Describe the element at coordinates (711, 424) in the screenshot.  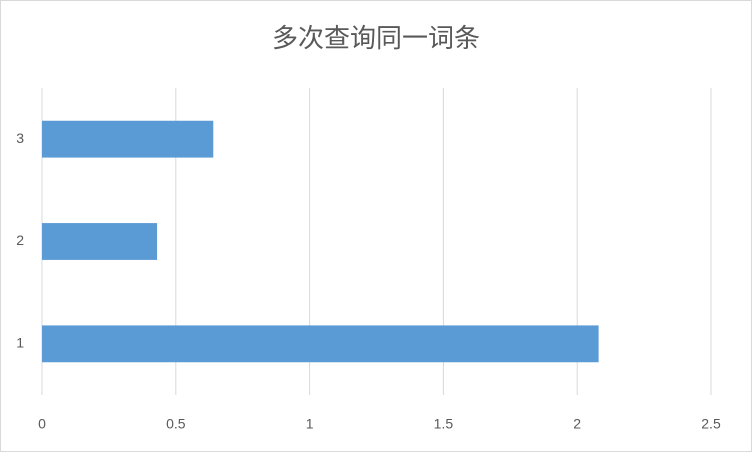
I see `x-tick-label: 2.5` at that location.